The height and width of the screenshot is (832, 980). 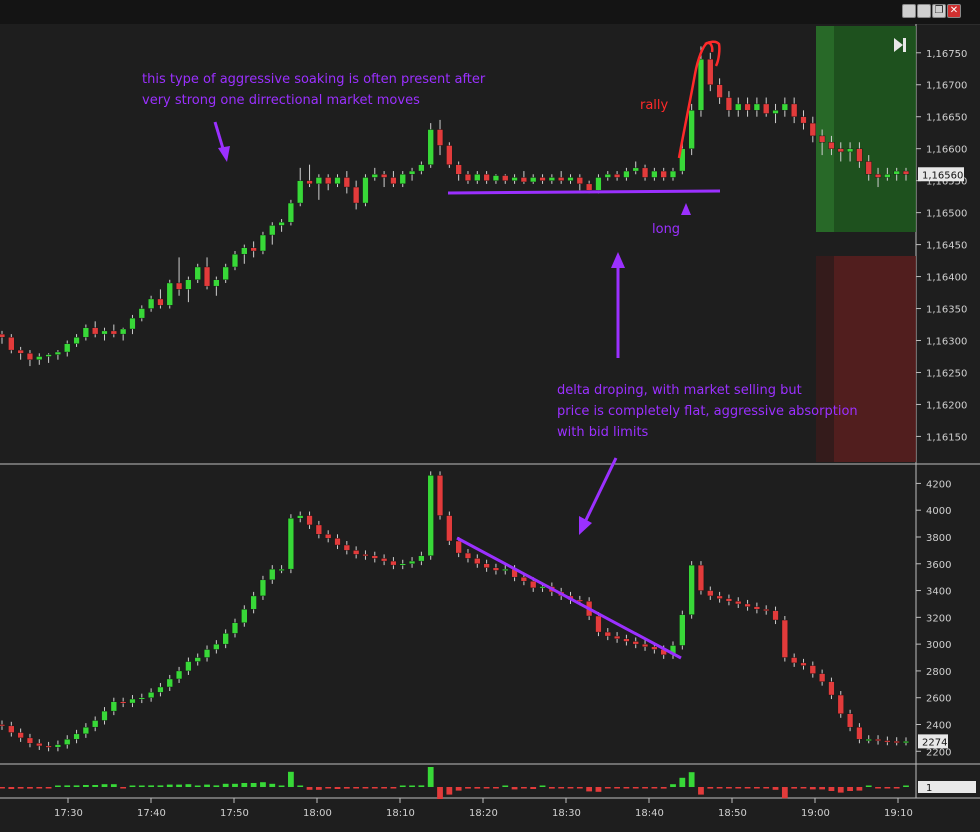 I want to click on minimize-button, so click(x=909, y=11).